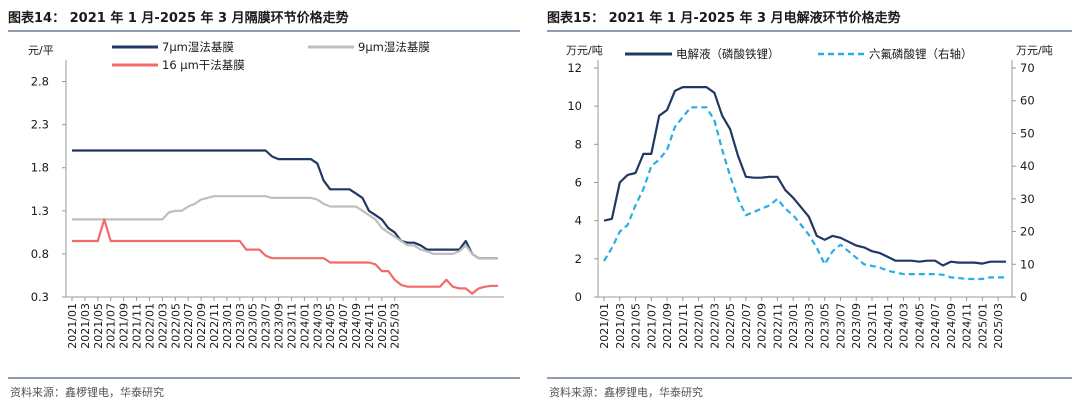 The height and width of the screenshot is (412, 1080). I want to click on y-tick-label: 0.8, so click(40, 254).